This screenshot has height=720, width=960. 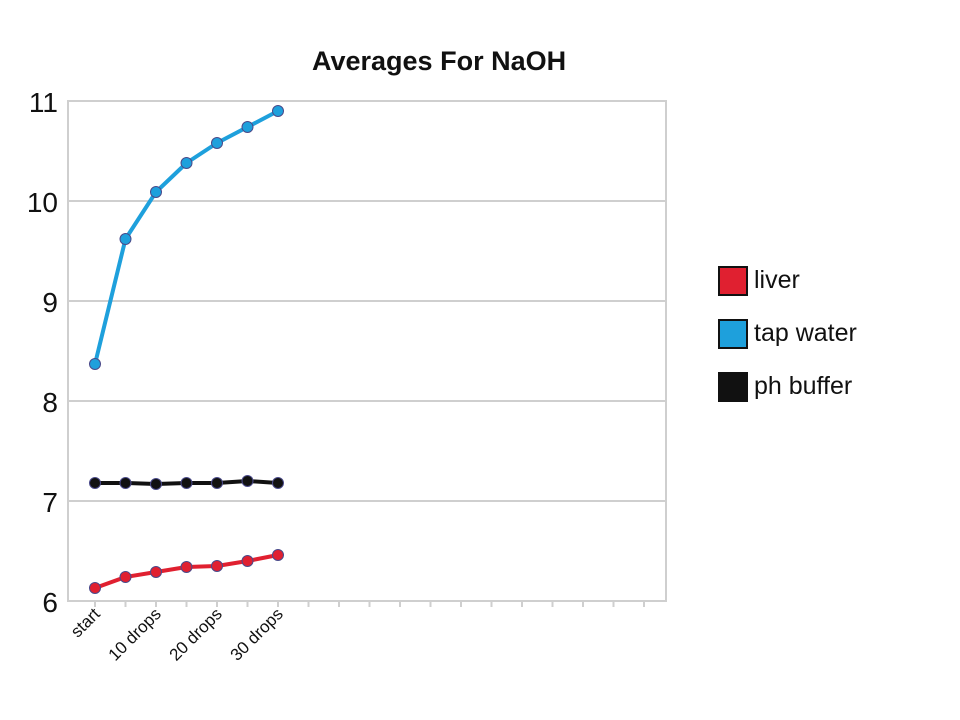 What do you see at coordinates (50, 302) in the screenshot?
I see `y-tick-label: 9` at bounding box center [50, 302].